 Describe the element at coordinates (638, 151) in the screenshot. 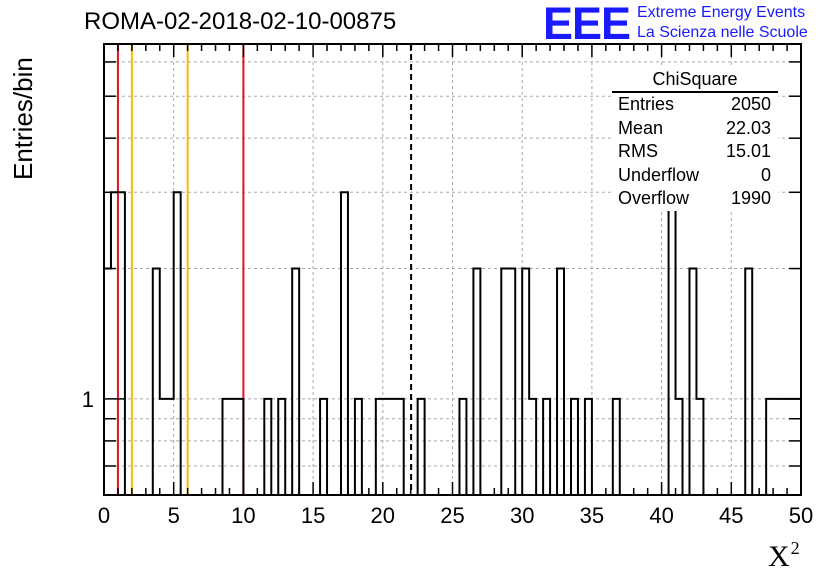

I see `stats-label: RMS` at that location.